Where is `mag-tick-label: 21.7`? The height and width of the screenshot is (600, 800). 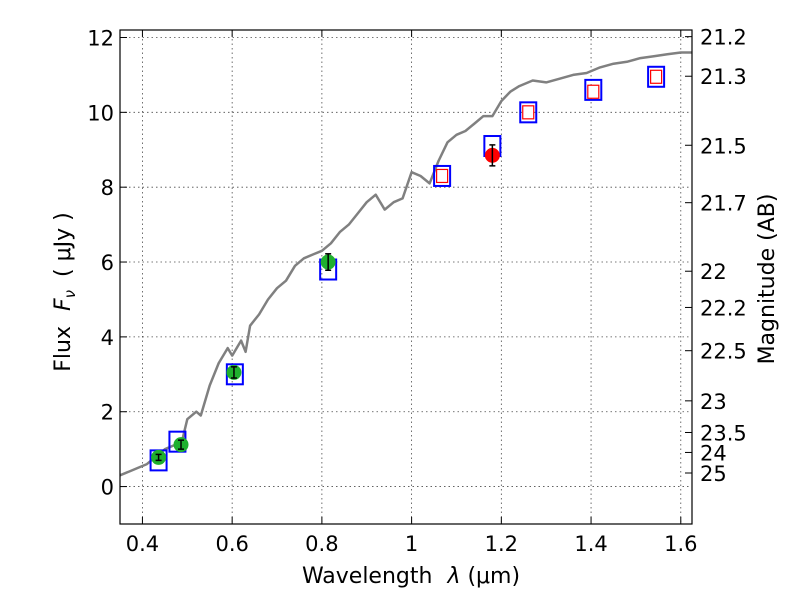 mag-tick-label: 21.7 is located at coordinates (723, 204).